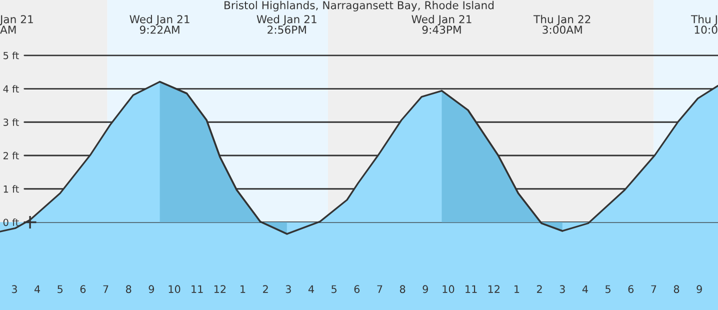 The width and height of the screenshot is (718, 310). Describe the element at coordinates (11, 56) in the screenshot. I see `y-tick-label: 5 ft` at that location.